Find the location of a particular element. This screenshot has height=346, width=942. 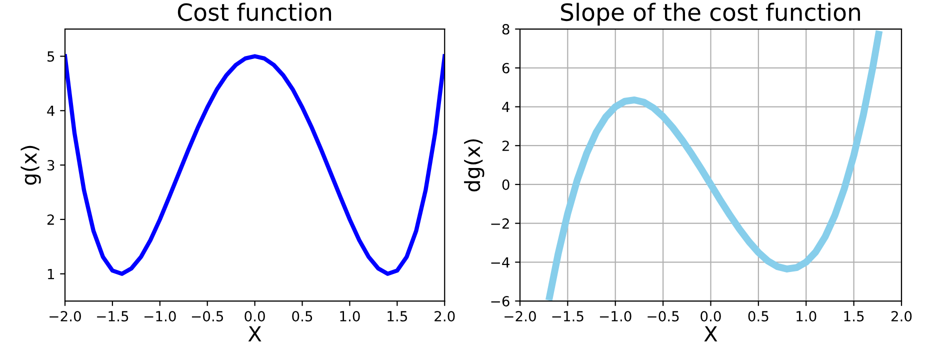

y-tick-label: 1 is located at coordinates (51, 274).